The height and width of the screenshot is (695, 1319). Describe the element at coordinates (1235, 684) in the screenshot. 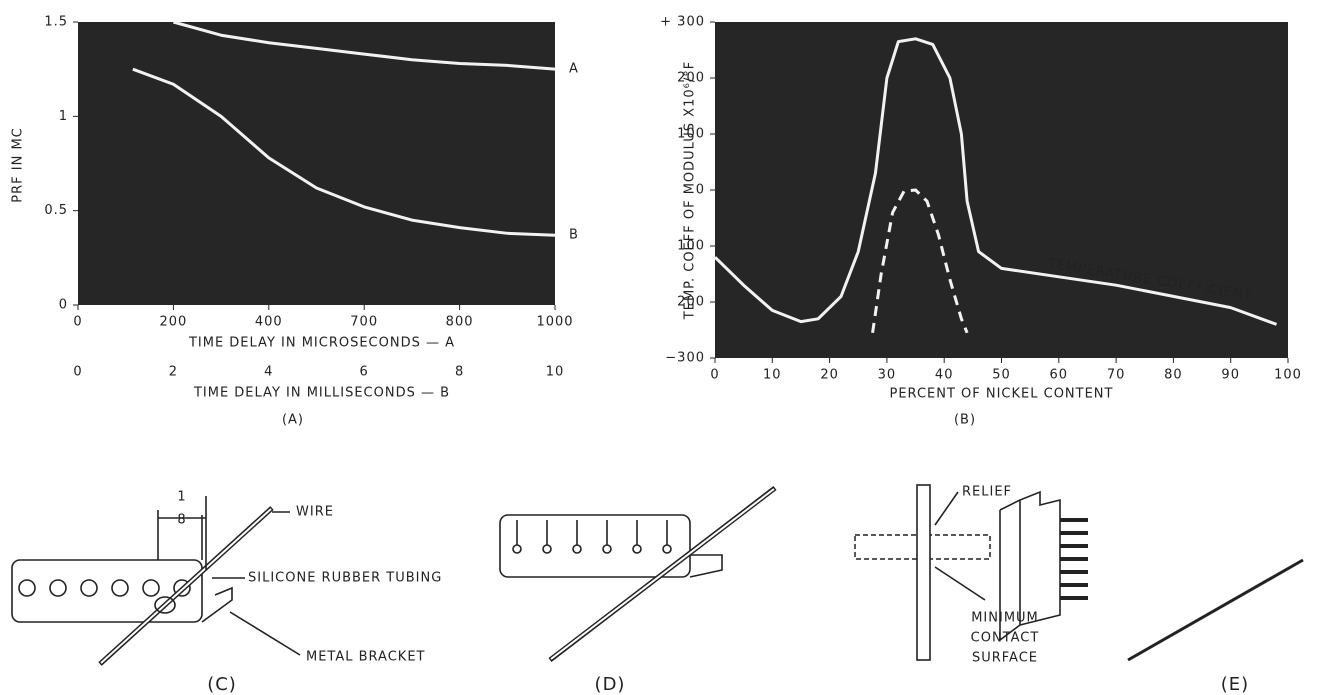

I see `caption: (E)` at that location.